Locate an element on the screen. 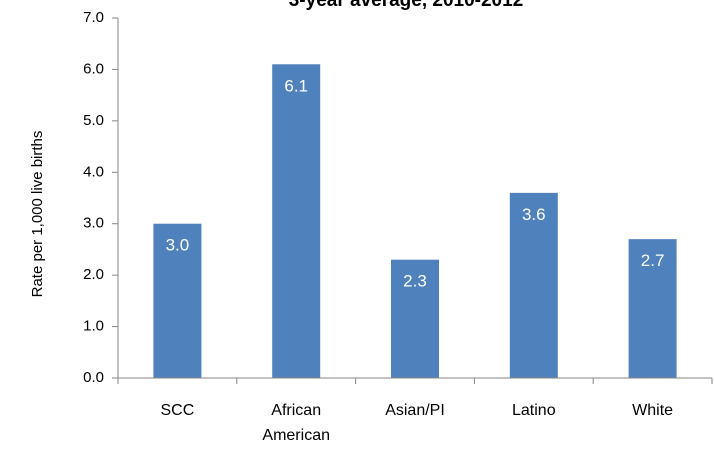  x-tick-label: Latino is located at coordinates (534, 410).